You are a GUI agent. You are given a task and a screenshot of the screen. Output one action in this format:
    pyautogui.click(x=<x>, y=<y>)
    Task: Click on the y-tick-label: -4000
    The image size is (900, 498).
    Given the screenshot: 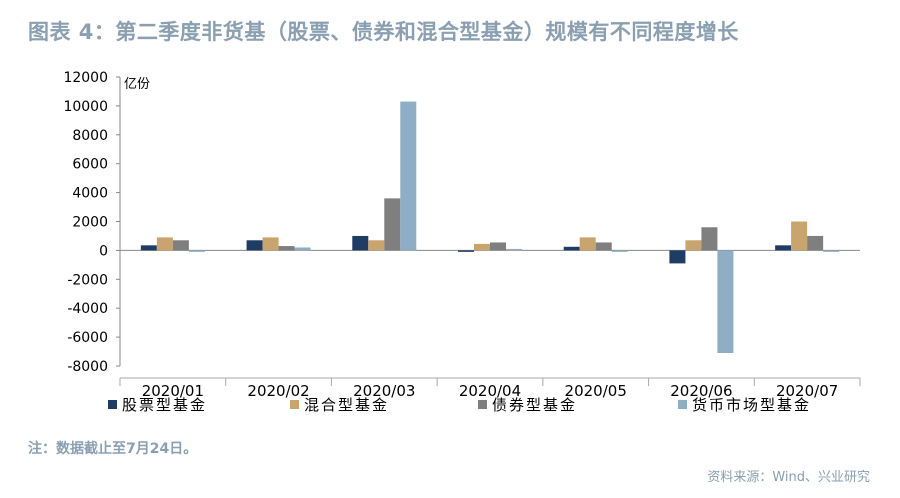 What is the action you would take?
    pyautogui.click(x=87, y=309)
    